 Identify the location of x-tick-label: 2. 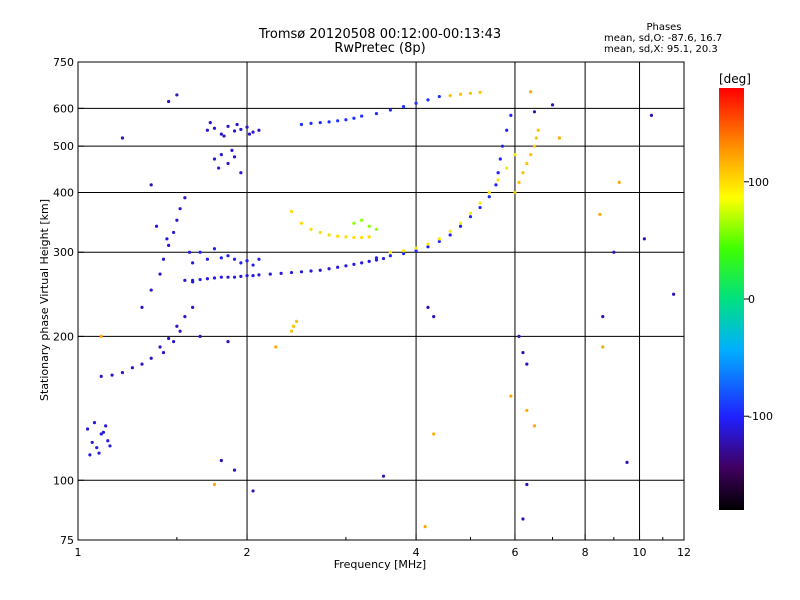
(247, 552).